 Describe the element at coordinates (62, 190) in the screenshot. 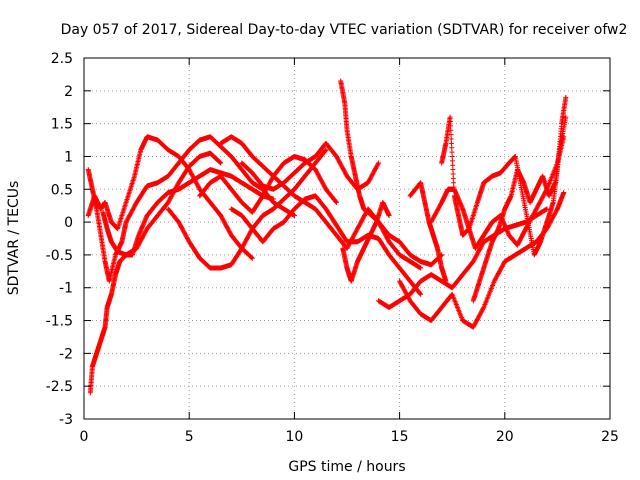

I see `y-tick-label: 0.5` at that location.